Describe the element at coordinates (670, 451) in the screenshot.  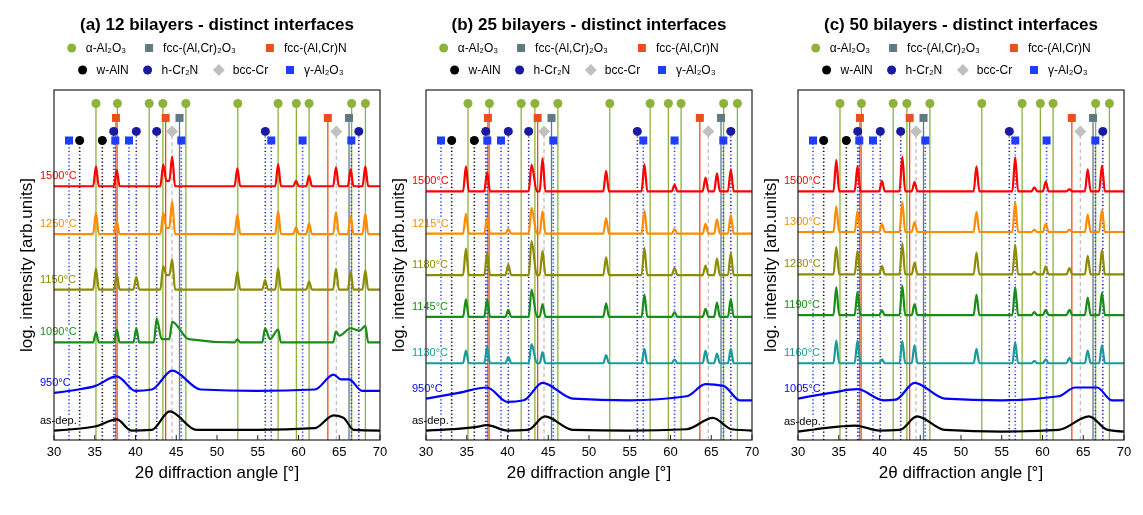
I see `x-tick-label: 60` at that location.